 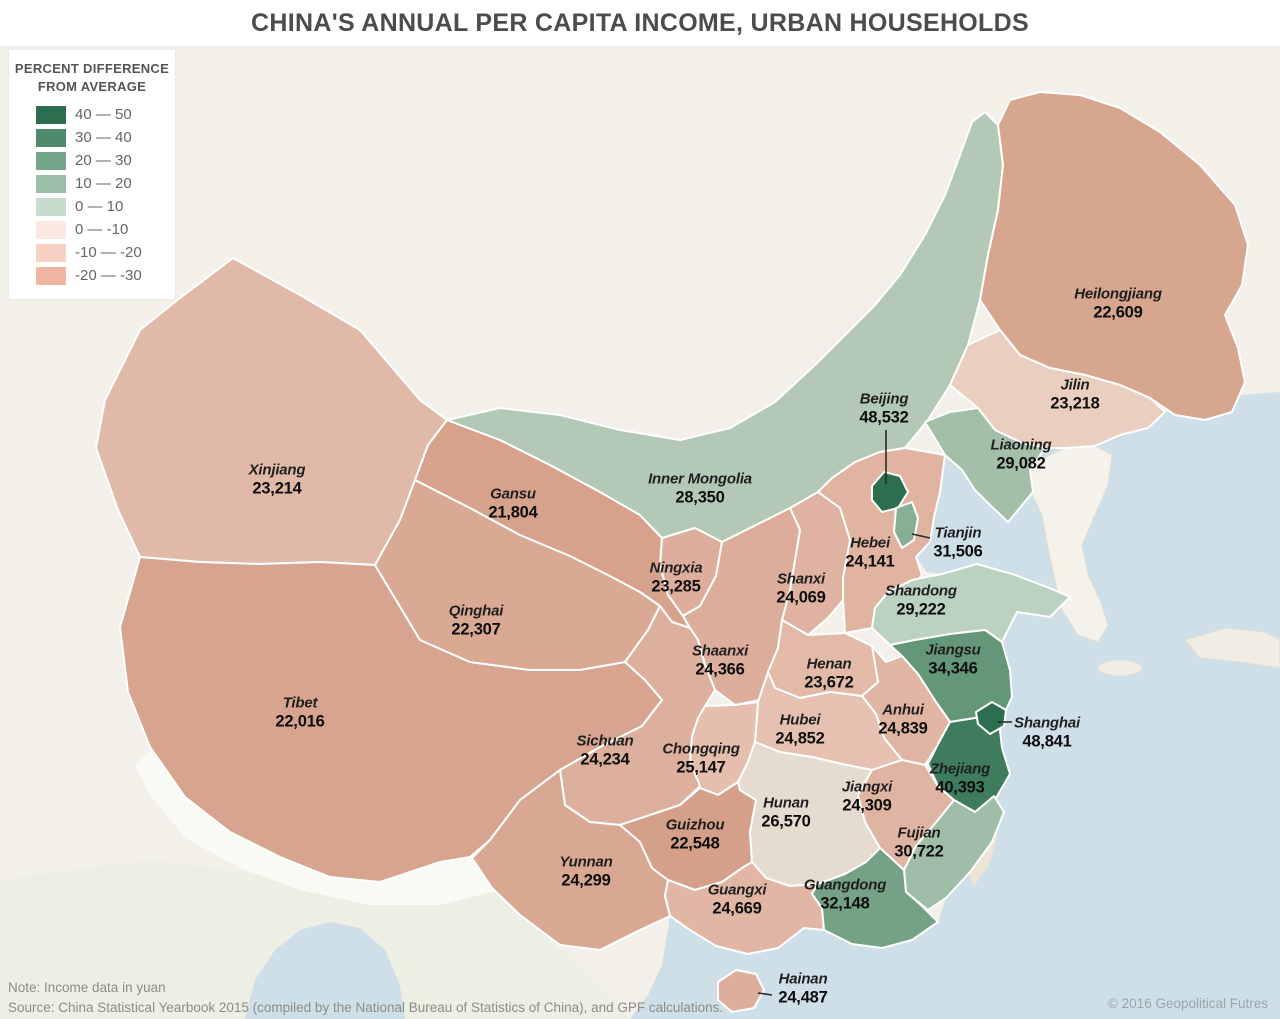 What do you see at coordinates (801, 579) in the screenshot?
I see `province-name: Shanxi` at bounding box center [801, 579].